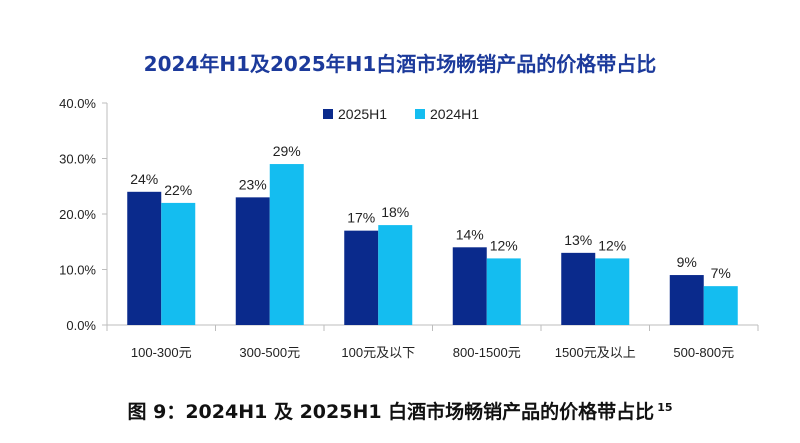  Describe the element at coordinates (578, 240) in the screenshot. I see `data-label: 13%` at that location.